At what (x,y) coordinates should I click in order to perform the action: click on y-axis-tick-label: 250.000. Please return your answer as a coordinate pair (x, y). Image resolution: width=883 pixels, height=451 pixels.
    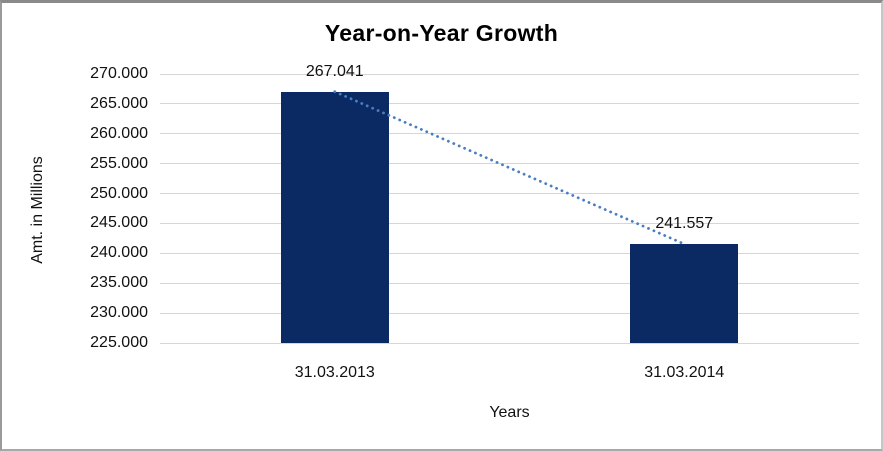
    Looking at the image, I should click on (119, 193).